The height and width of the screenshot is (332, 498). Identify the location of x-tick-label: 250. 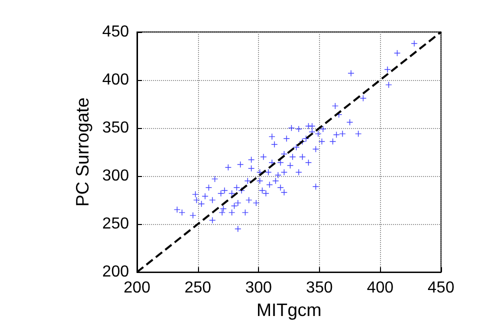
(198, 288).